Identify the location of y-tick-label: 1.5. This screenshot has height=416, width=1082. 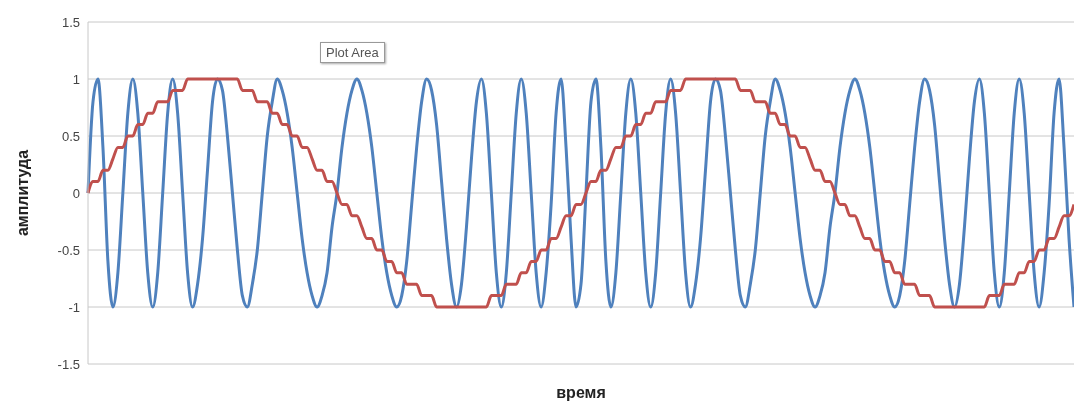
(70, 22).